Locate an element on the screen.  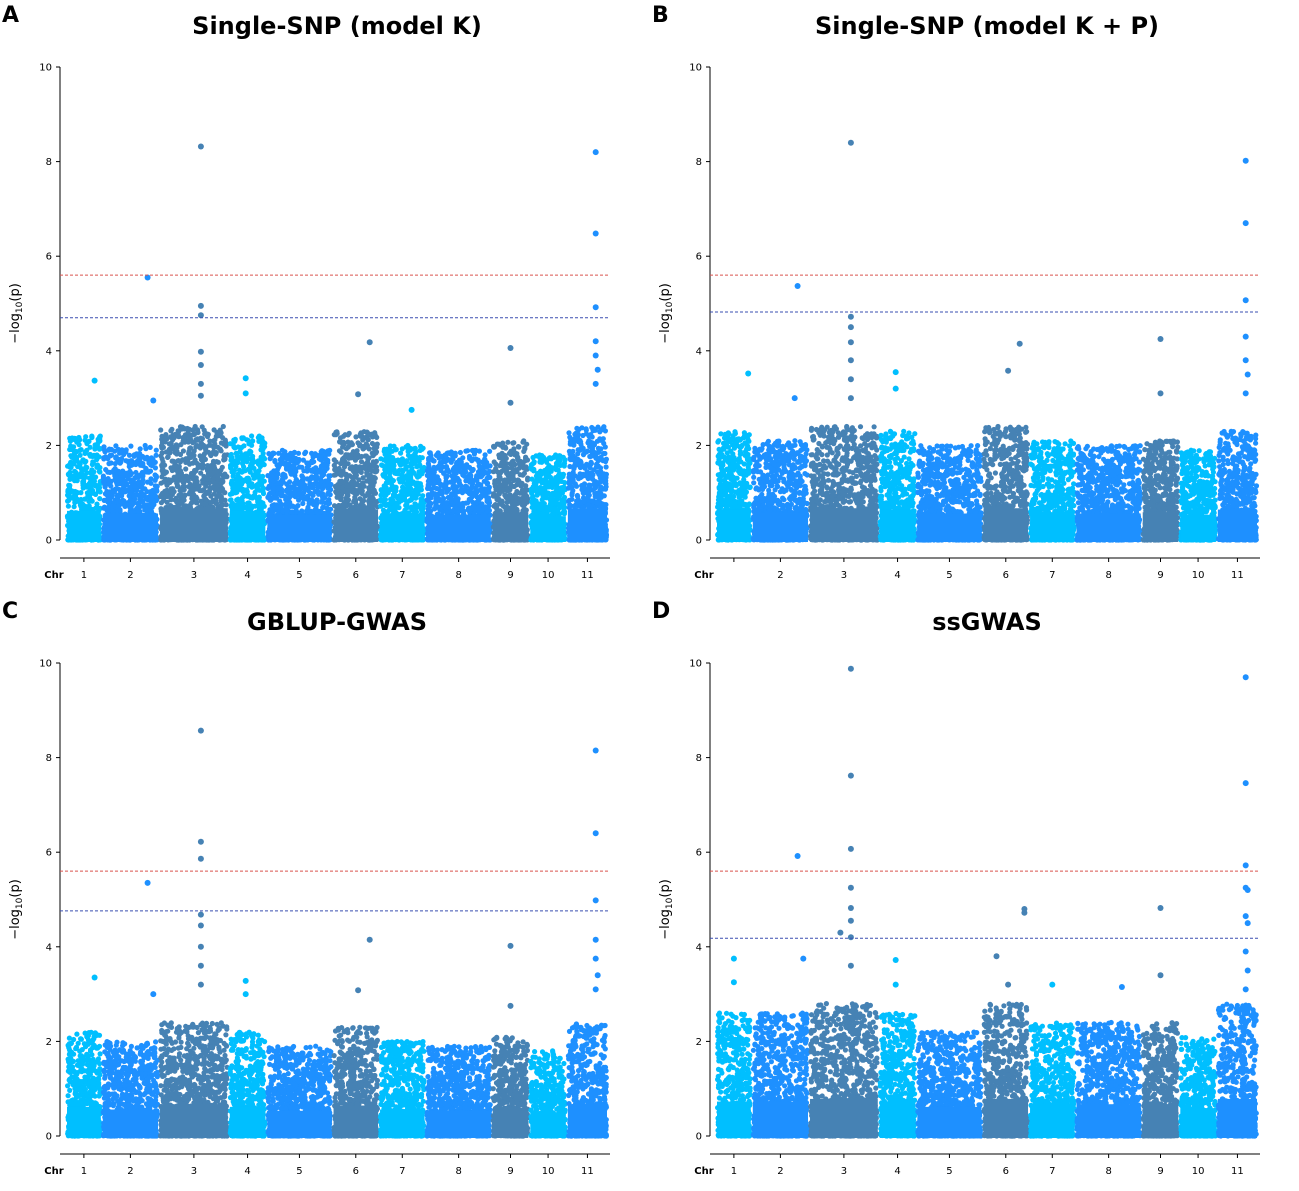
x-tick-label: 5 is located at coordinates (299, 575).